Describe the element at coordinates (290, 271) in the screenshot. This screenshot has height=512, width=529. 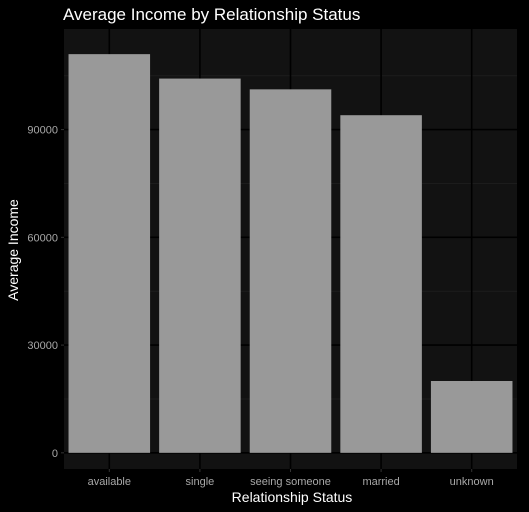
I see `bar-seeing-someone` at that location.